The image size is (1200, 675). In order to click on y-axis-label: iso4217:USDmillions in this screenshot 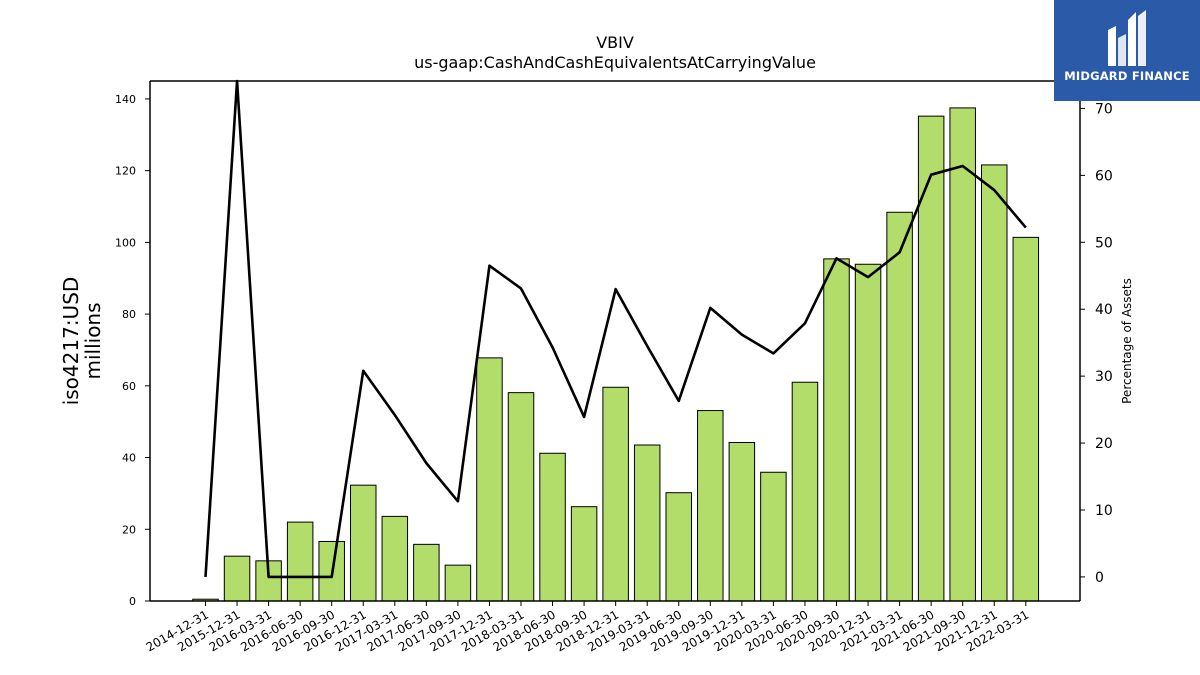, I will do `click(82, 341)`.